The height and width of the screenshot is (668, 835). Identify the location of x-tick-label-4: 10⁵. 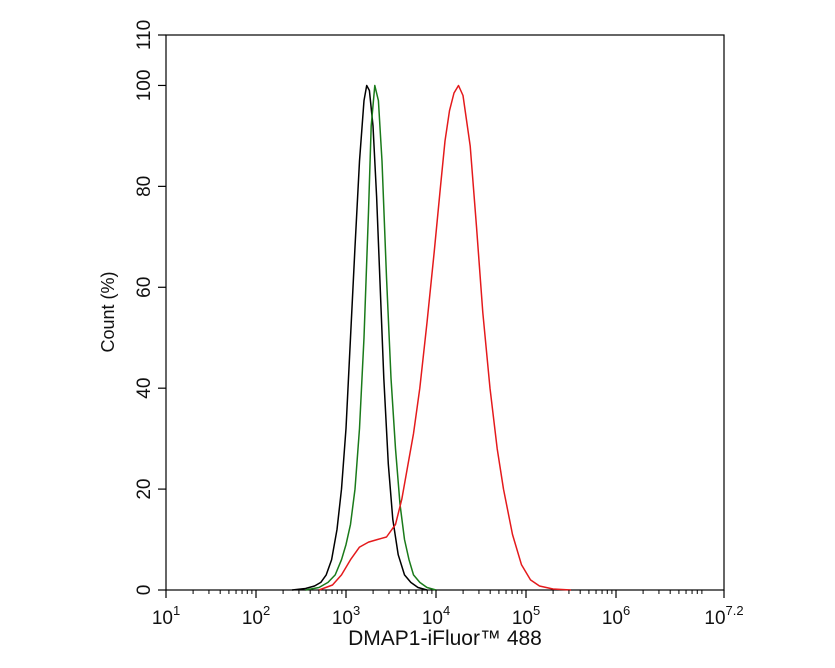
(526, 616).